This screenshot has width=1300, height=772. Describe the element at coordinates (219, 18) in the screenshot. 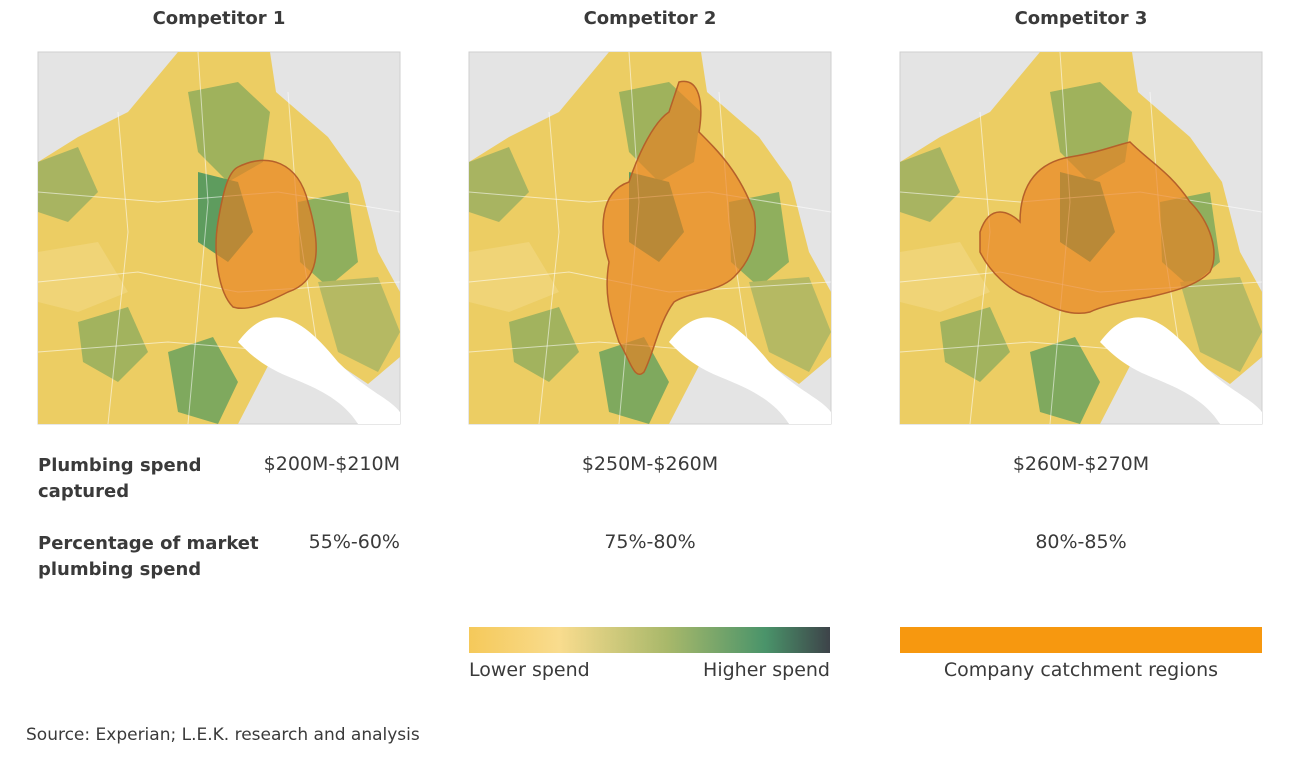

I see `panel-title: Competitor 1` at that location.